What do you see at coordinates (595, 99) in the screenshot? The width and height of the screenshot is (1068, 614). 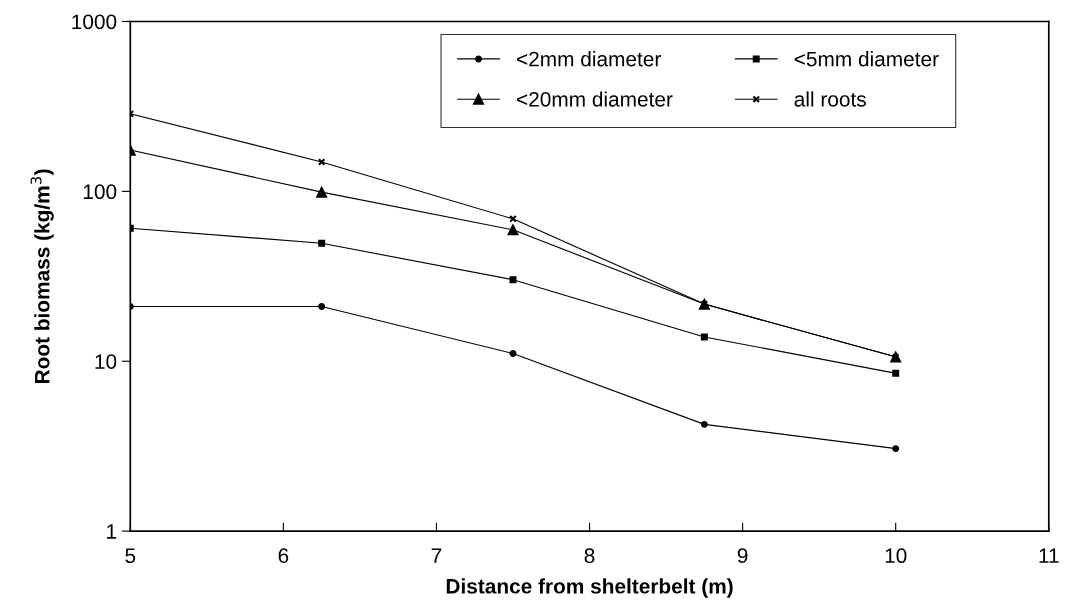 I see `legend-label: <20mm diameter` at bounding box center [595, 99].